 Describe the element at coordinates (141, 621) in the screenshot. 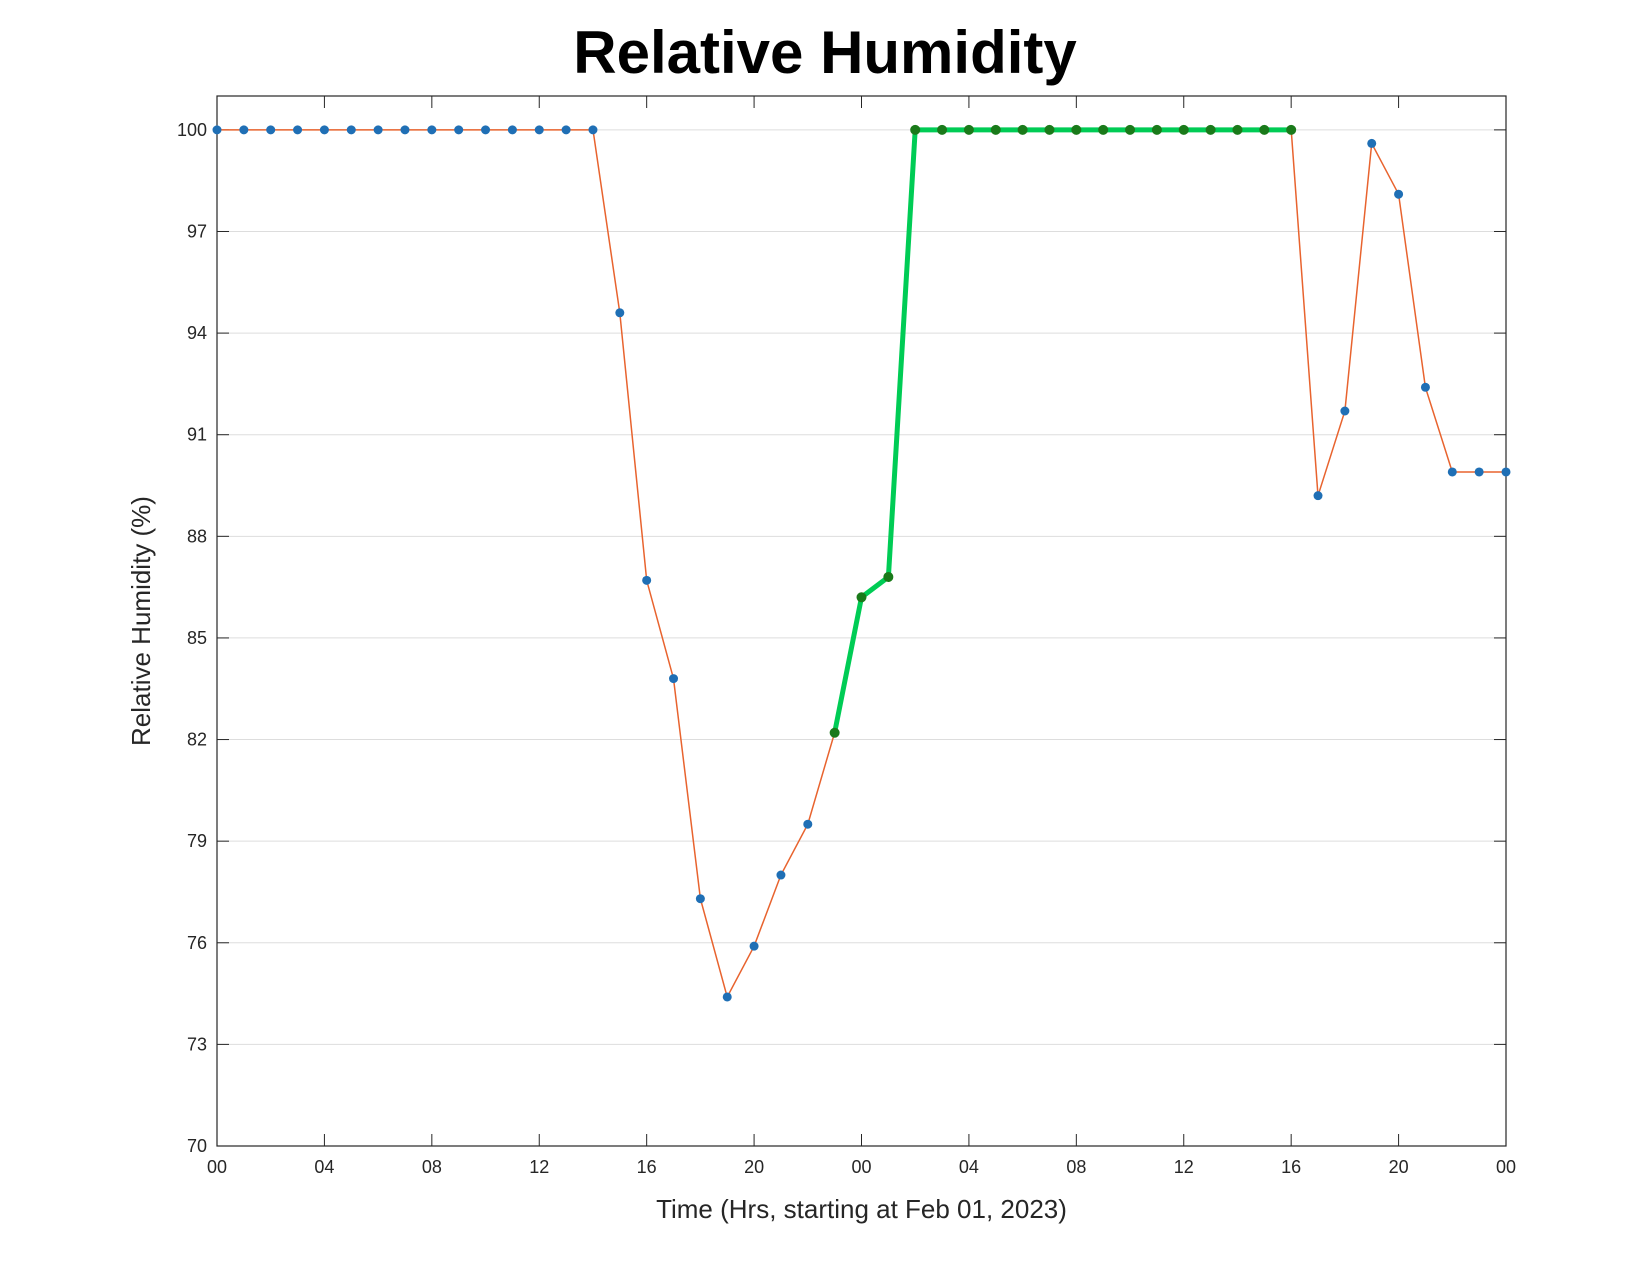

I see `y-axis-label: Relative Humidity (%)` at that location.